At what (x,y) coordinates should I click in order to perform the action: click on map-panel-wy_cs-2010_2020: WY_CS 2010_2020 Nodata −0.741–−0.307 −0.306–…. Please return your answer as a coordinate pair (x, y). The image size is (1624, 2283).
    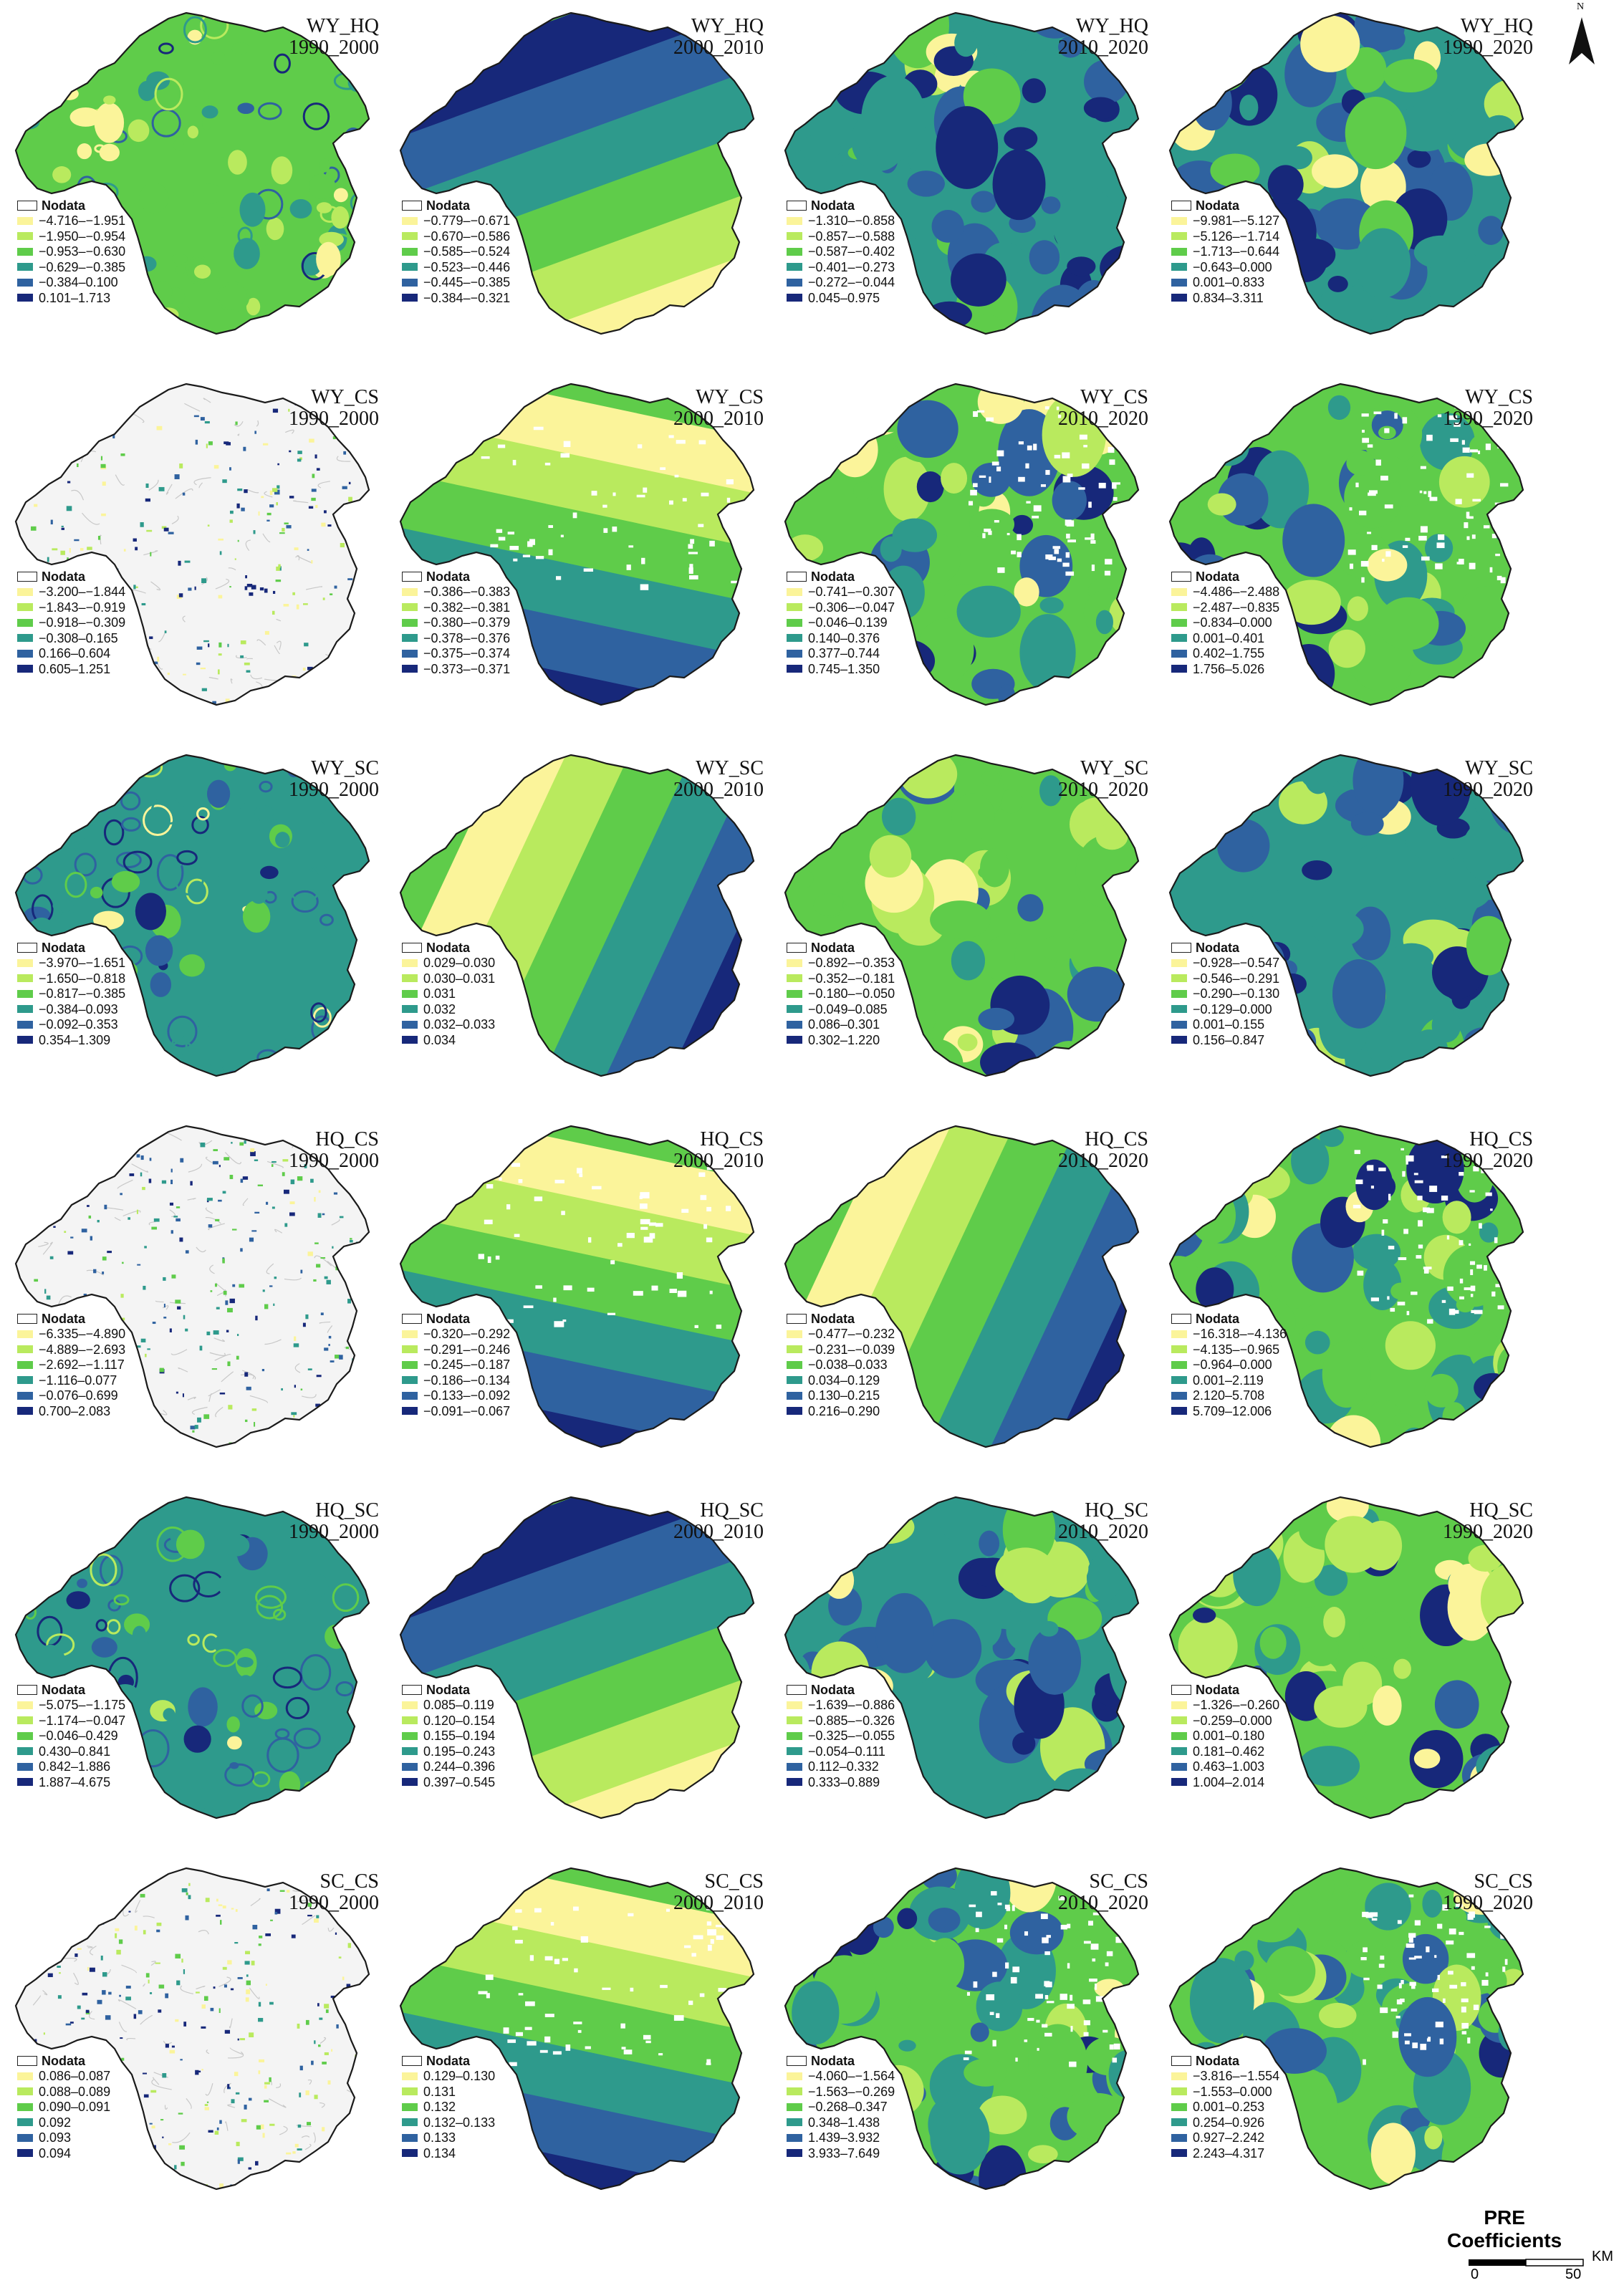
    Looking at the image, I should click on (969, 562).